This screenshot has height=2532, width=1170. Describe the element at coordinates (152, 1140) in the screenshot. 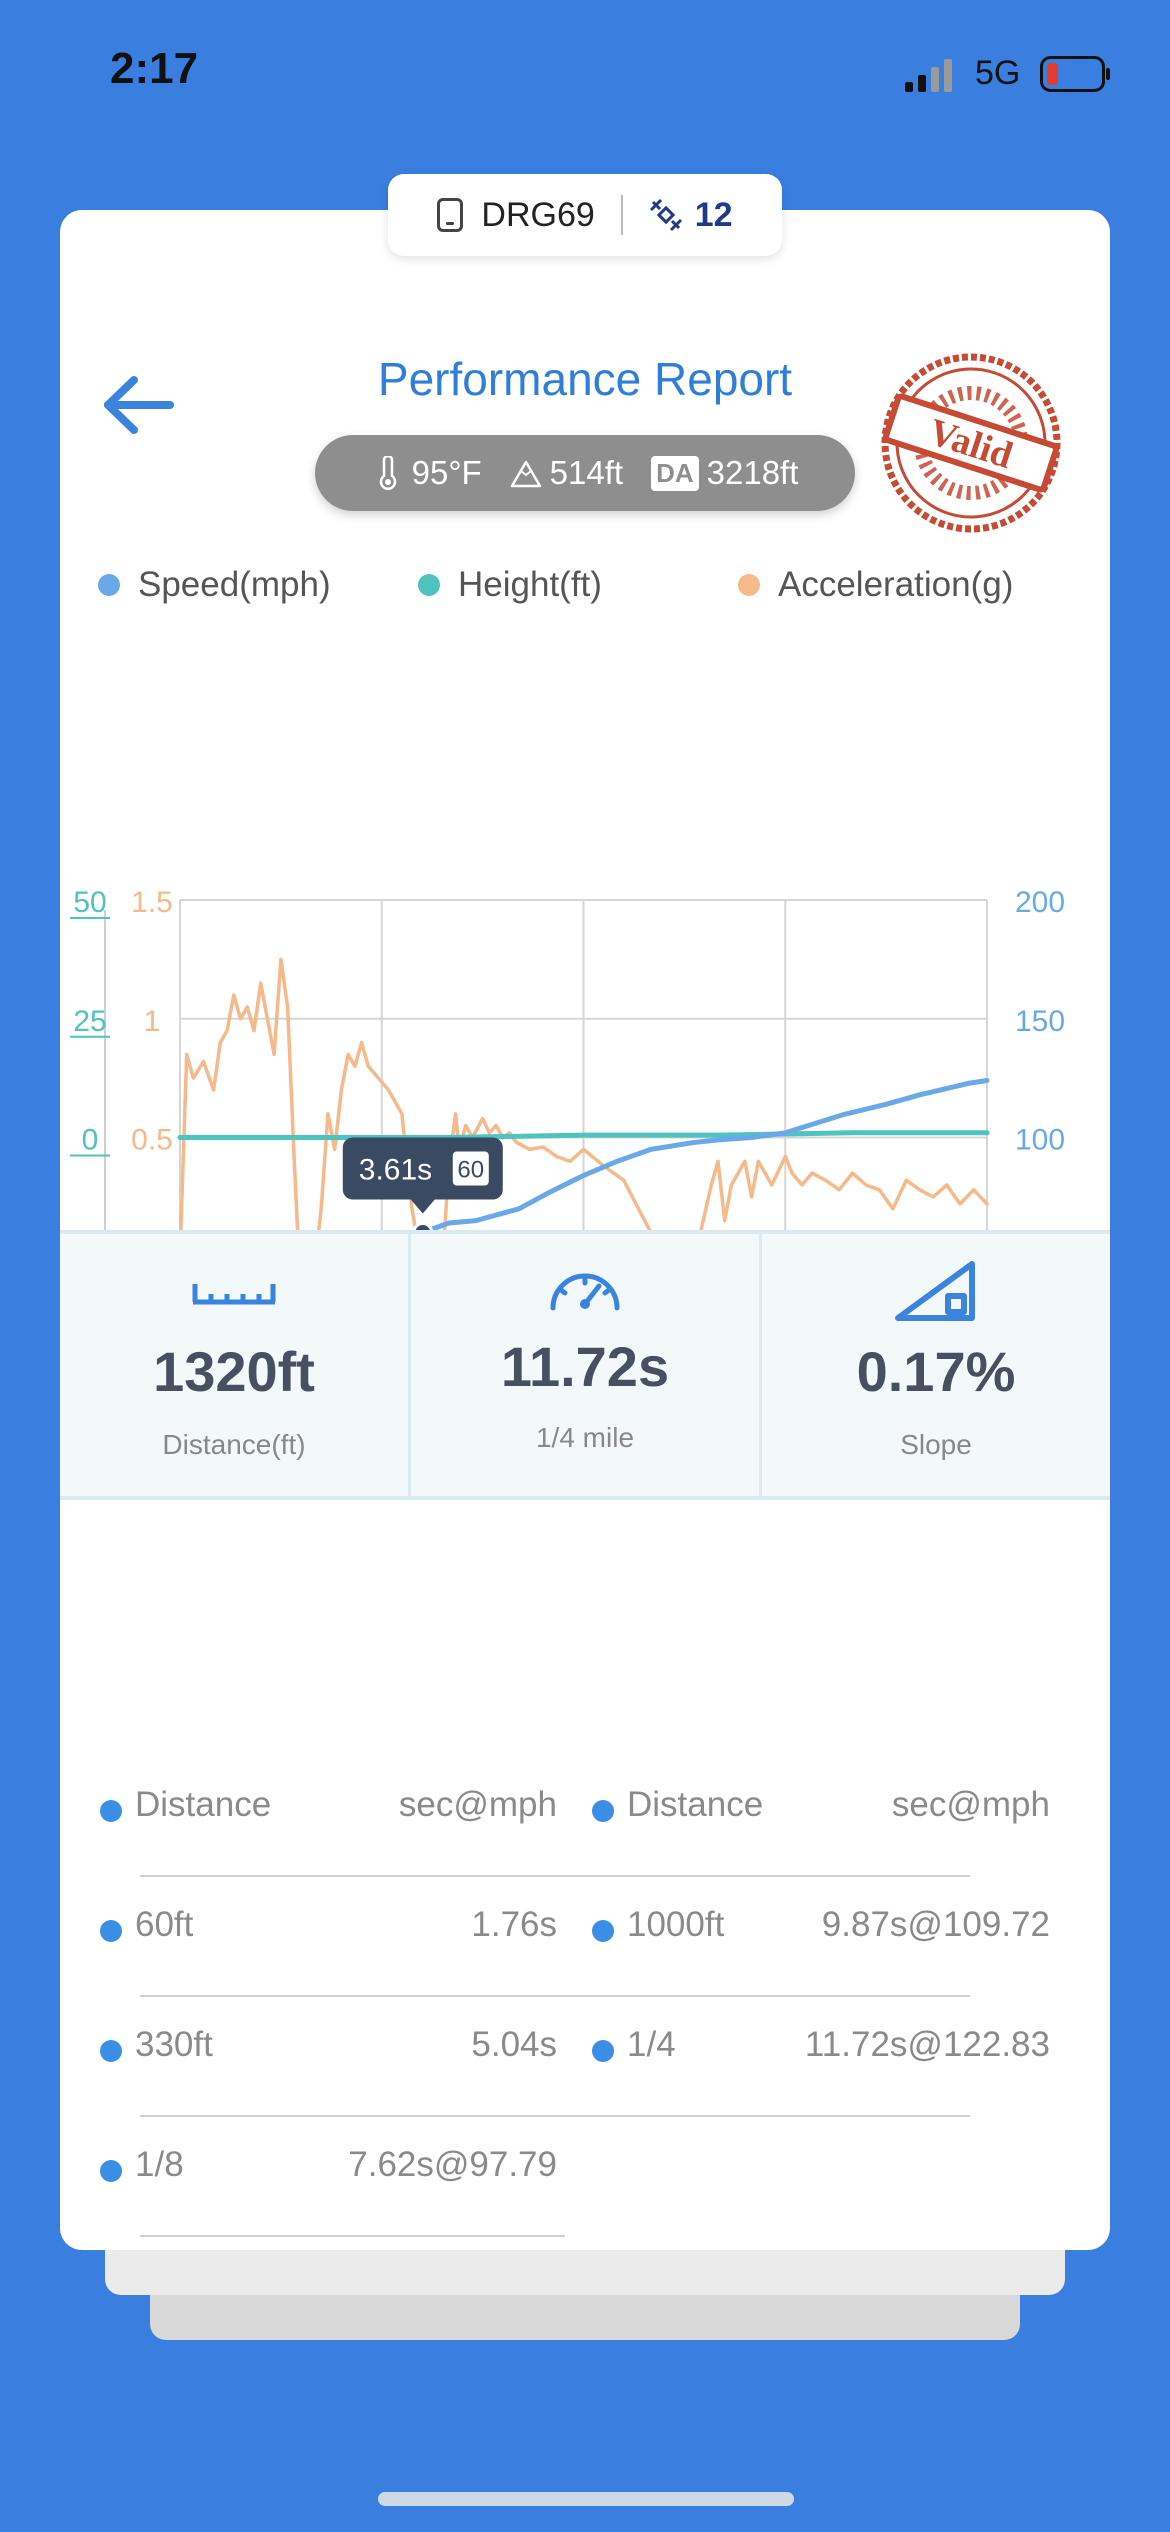

I see `acceleration-tick-label: 0.5` at that location.